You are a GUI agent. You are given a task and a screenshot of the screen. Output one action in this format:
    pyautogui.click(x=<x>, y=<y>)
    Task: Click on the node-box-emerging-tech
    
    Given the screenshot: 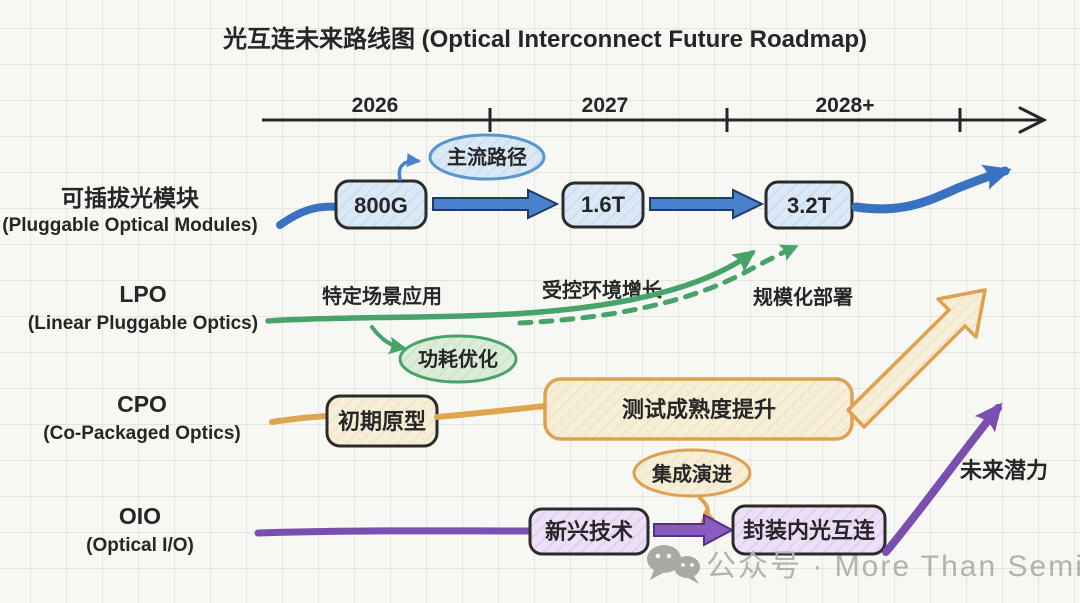 What is the action you would take?
    pyautogui.click(x=589, y=531)
    